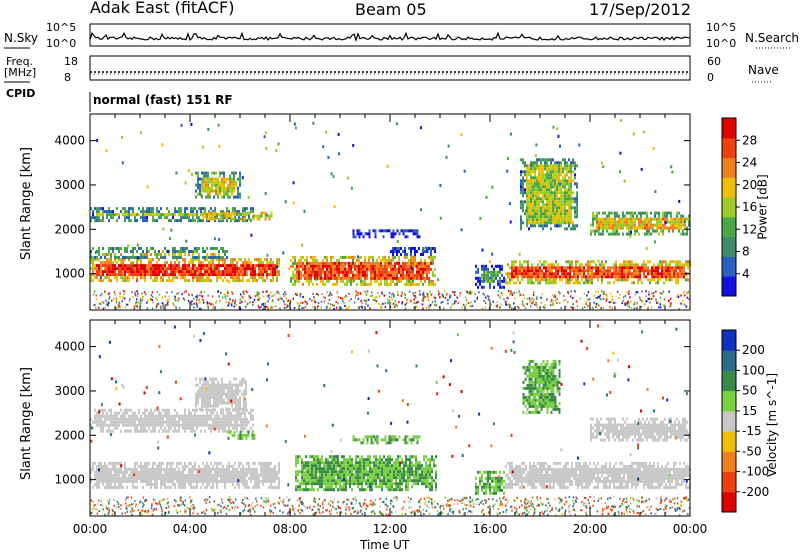  What do you see at coordinates (61, 43) in the screenshot?
I see `nsky-tick-bottom: 10^0` at bounding box center [61, 43].